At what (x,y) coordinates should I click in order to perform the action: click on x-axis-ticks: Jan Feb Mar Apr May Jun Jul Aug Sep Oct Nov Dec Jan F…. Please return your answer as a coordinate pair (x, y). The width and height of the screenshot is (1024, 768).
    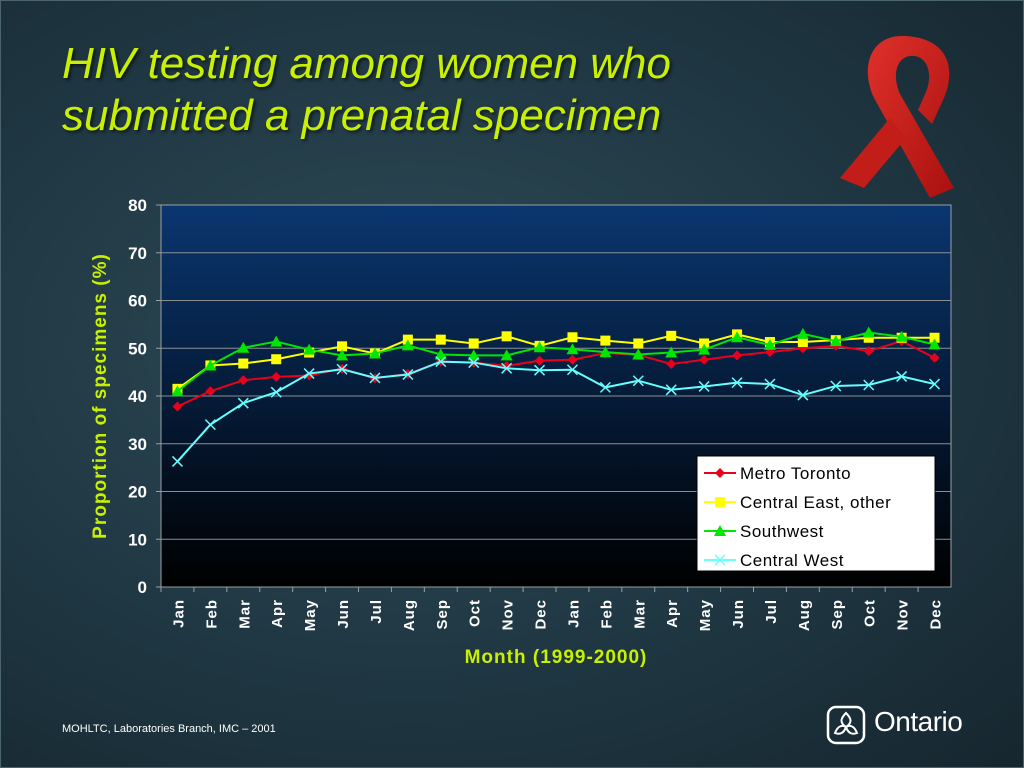
    Looking at the image, I should click on (552, 609).